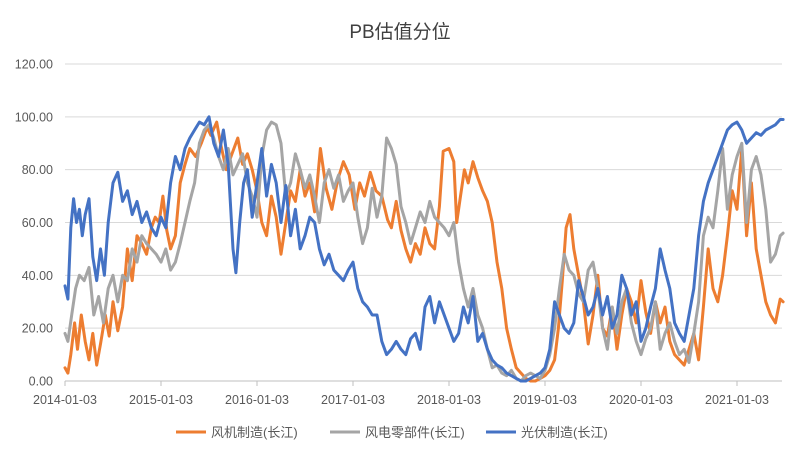 This screenshot has height=457, width=800. Describe the element at coordinates (37, 329) in the screenshot. I see `y-tick-label: 20.00` at that location.